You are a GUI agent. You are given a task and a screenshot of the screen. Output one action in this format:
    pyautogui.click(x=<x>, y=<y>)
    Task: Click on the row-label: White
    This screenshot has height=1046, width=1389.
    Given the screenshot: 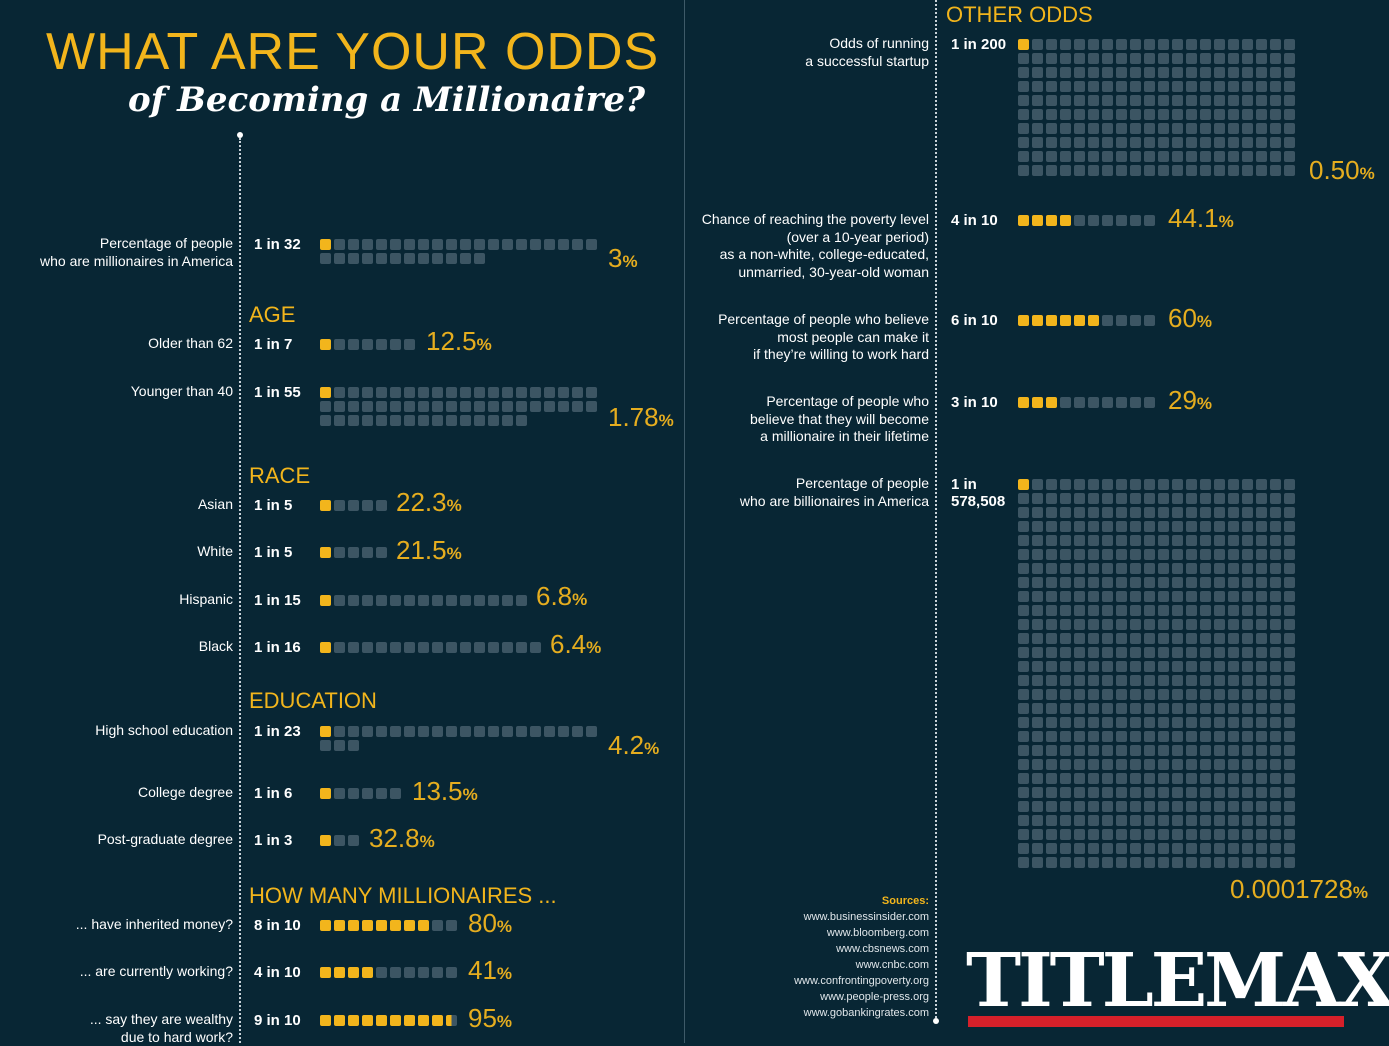 What is the action you would take?
    pyautogui.click(x=215, y=551)
    